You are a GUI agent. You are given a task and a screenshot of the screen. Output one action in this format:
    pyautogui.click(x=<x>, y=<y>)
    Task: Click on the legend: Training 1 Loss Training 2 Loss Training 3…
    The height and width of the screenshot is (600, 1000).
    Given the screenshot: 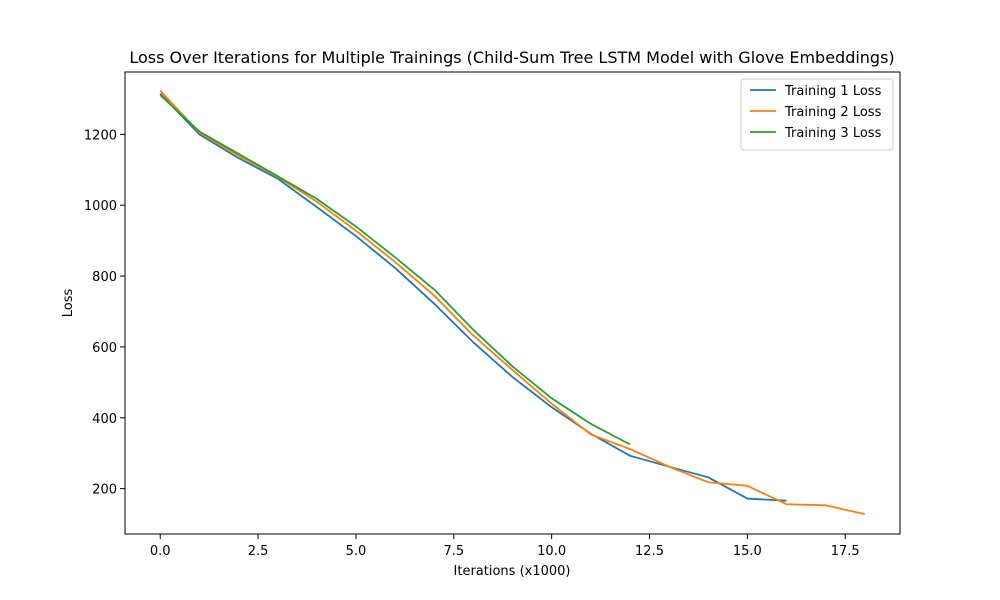 What is the action you would take?
    pyautogui.click(x=817, y=114)
    